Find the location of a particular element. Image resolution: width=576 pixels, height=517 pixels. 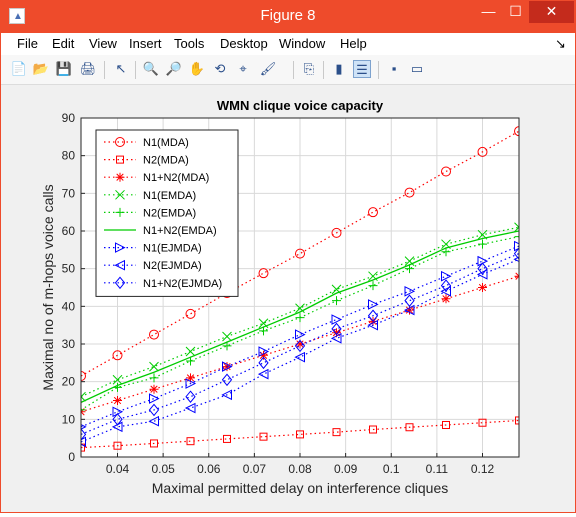

legend-icon: ☰ is located at coordinates (362, 69).